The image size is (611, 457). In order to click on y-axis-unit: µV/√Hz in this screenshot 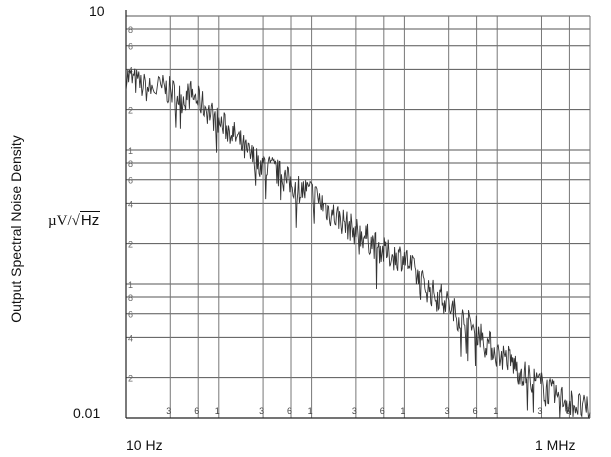, I will do `click(74, 220)`.